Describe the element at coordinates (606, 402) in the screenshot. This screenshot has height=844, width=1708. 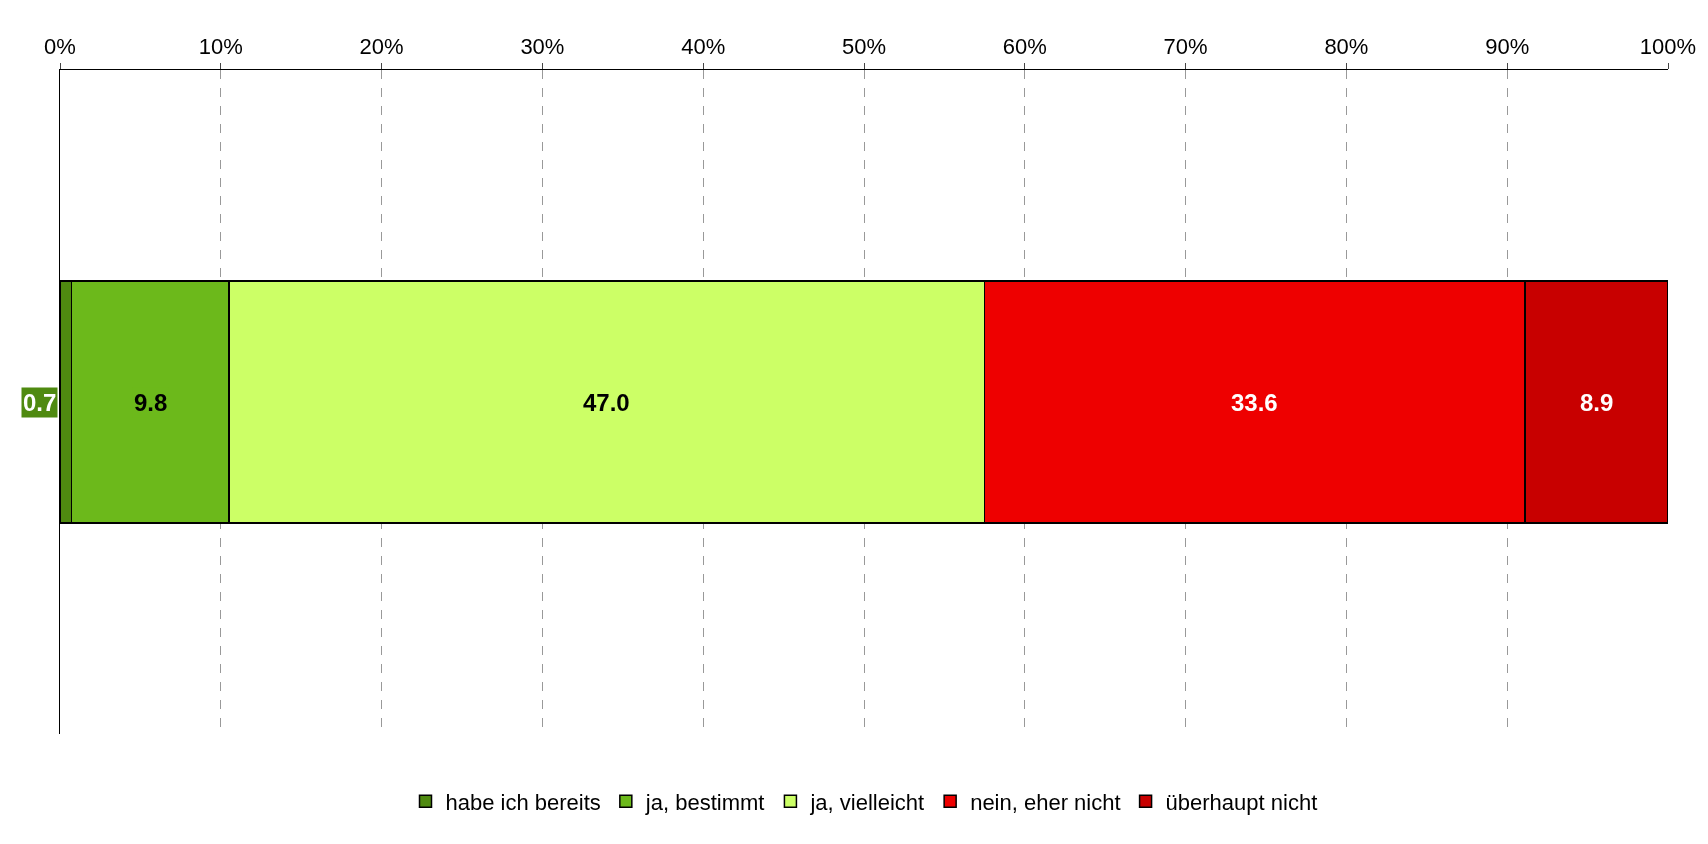
I see `data-label: 47.0` at that location.